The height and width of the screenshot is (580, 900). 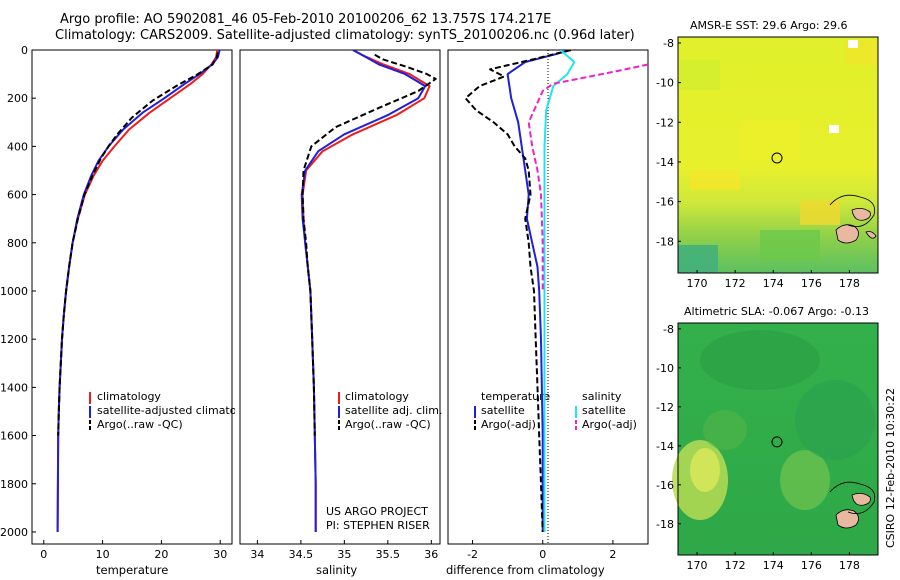 I want to click on sla-map-frame, so click(x=778, y=439).